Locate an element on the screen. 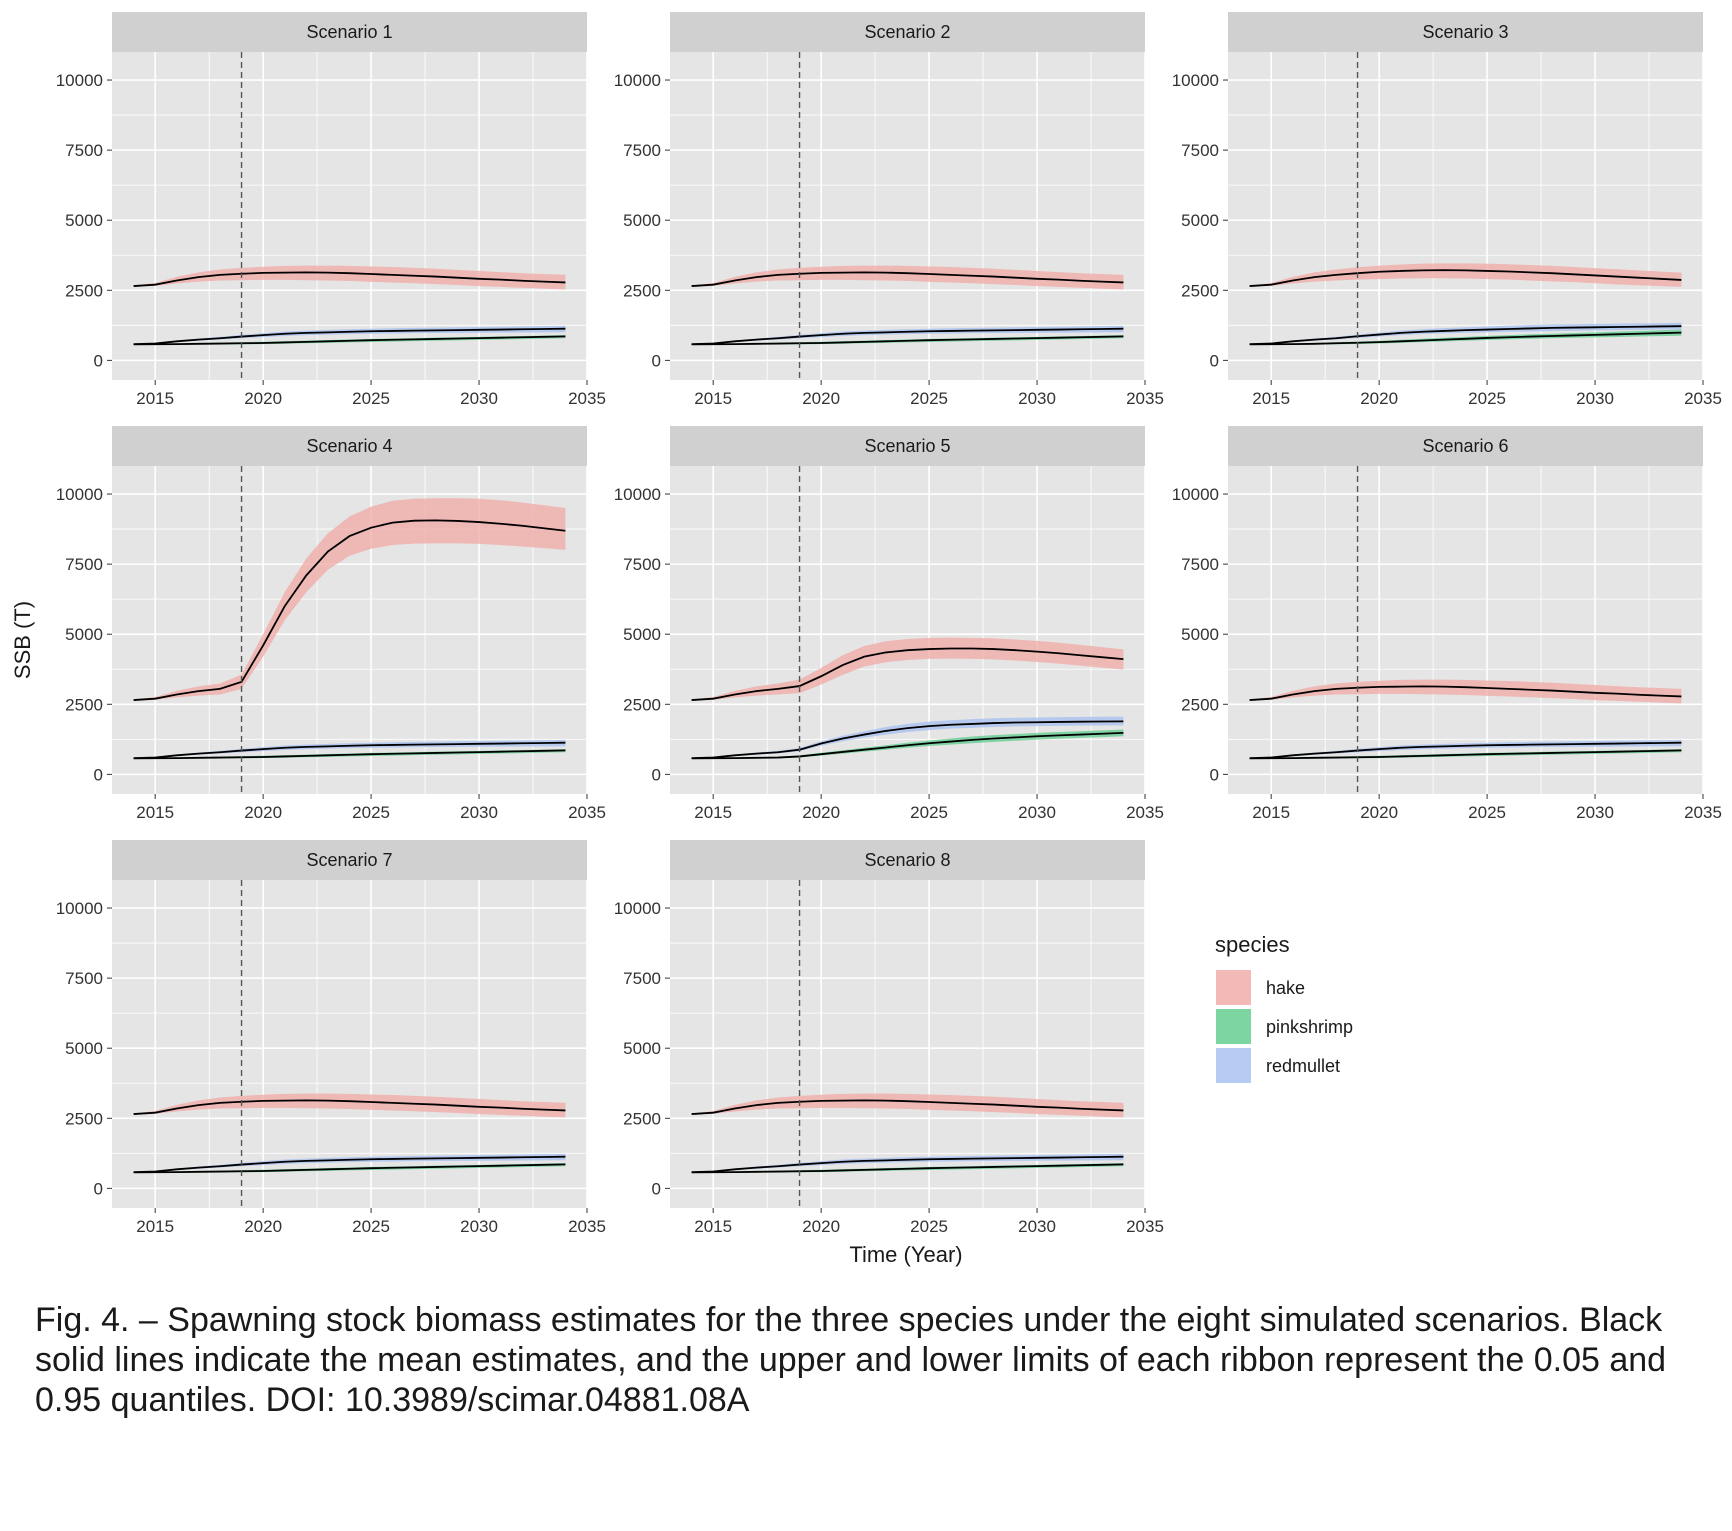  legend-label-redmullet: redmullet is located at coordinates (1303, 1066).